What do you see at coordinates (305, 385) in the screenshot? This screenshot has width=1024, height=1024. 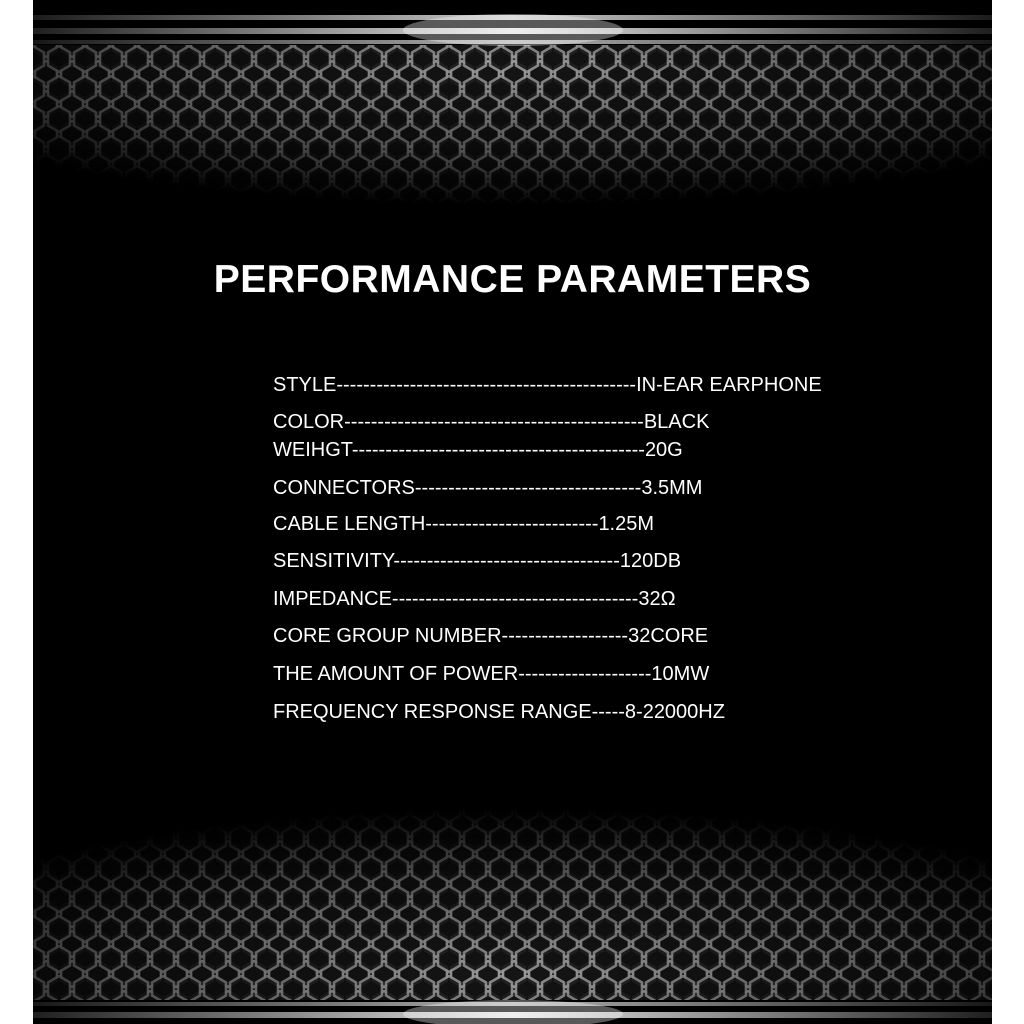 I see `spec-label: STYLE` at bounding box center [305, 385].